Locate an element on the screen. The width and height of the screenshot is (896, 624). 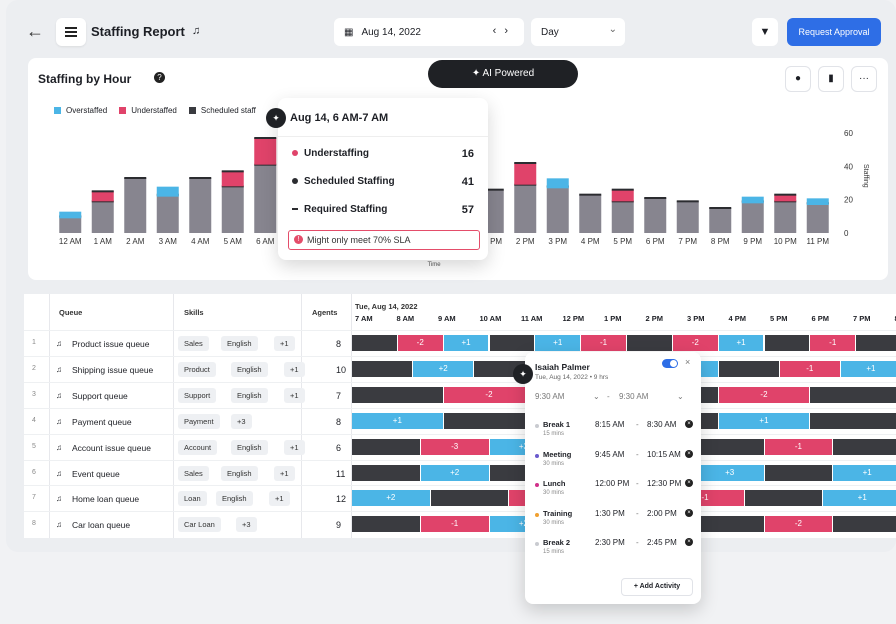
activity-end: 2:00 PM is located at coordinates (662, 513).